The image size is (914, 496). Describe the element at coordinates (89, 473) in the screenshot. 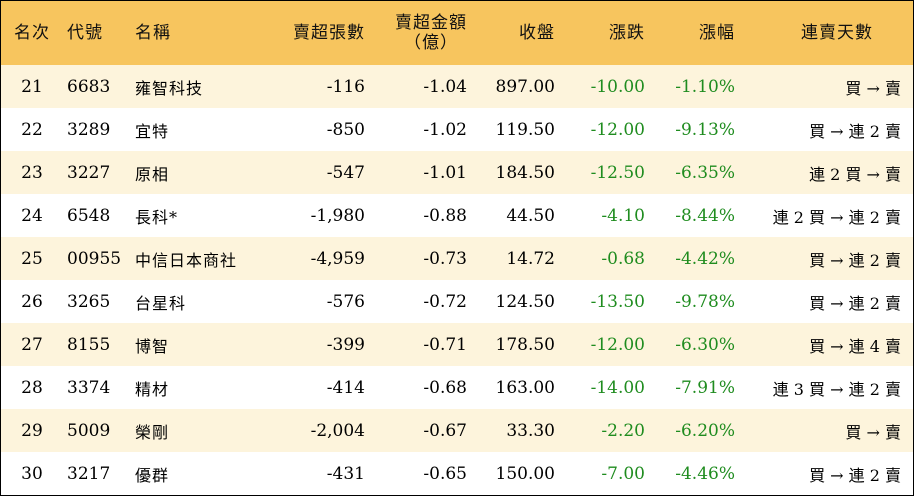

I see `code-cell: 3217` at that location.